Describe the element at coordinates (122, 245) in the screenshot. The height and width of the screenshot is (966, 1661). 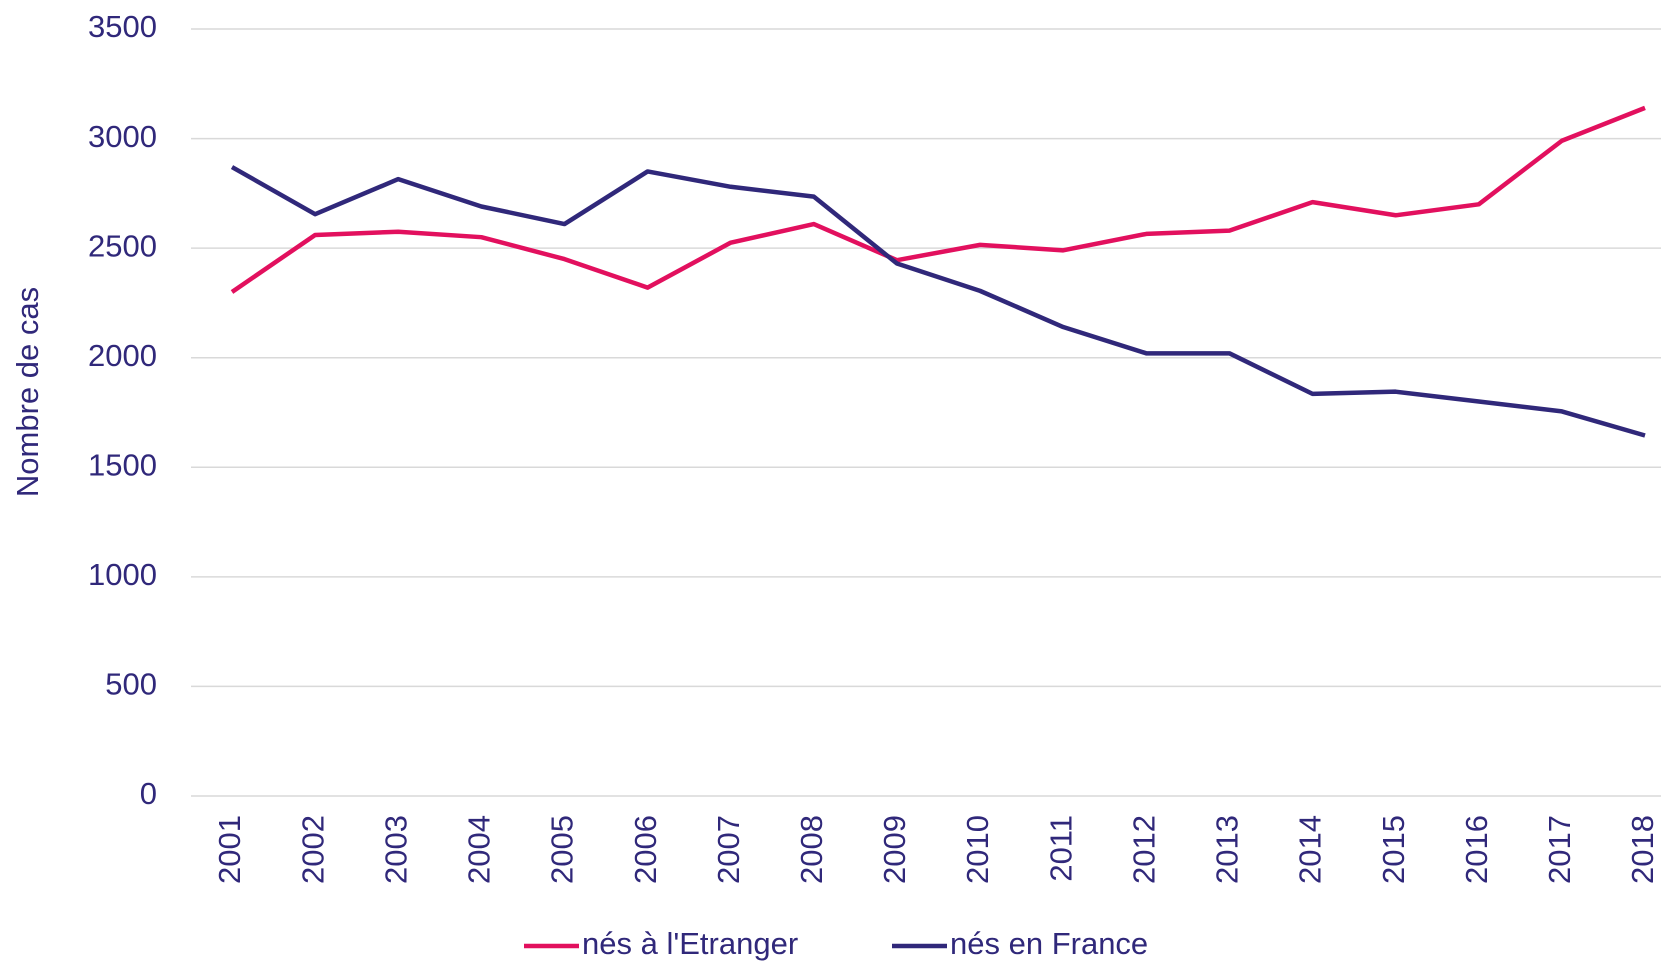
I see `y-tick-label: 2500` at that location.